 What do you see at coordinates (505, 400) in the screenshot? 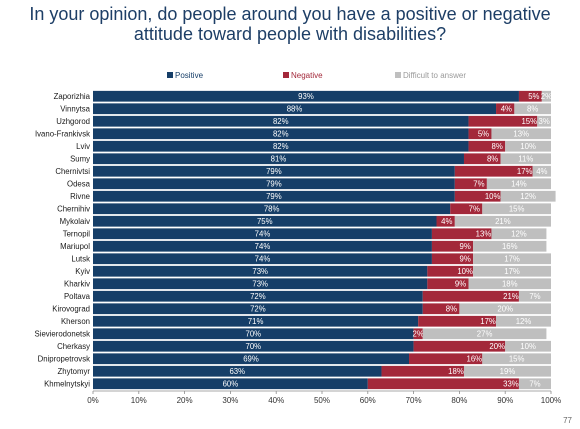
I see `x-tick-label: 90%` at bounding box center [505, 400].